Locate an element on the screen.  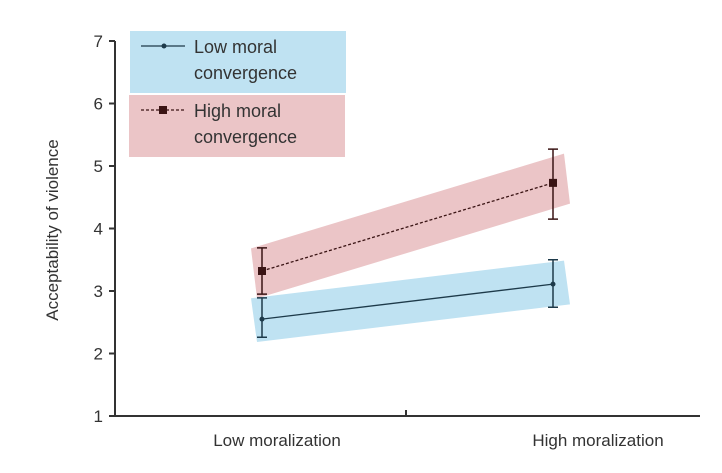
x-tick-label: High moralization is located at coordinates (597, 440).